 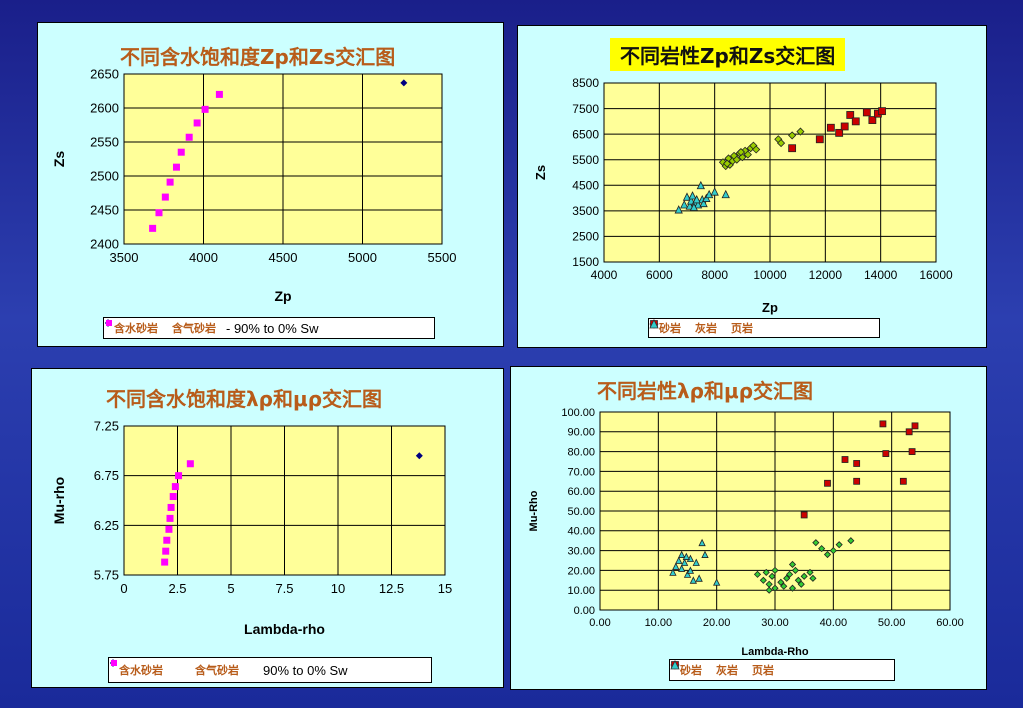 I want to click on y-tick-label: 4500, so click(x=585, y=185).